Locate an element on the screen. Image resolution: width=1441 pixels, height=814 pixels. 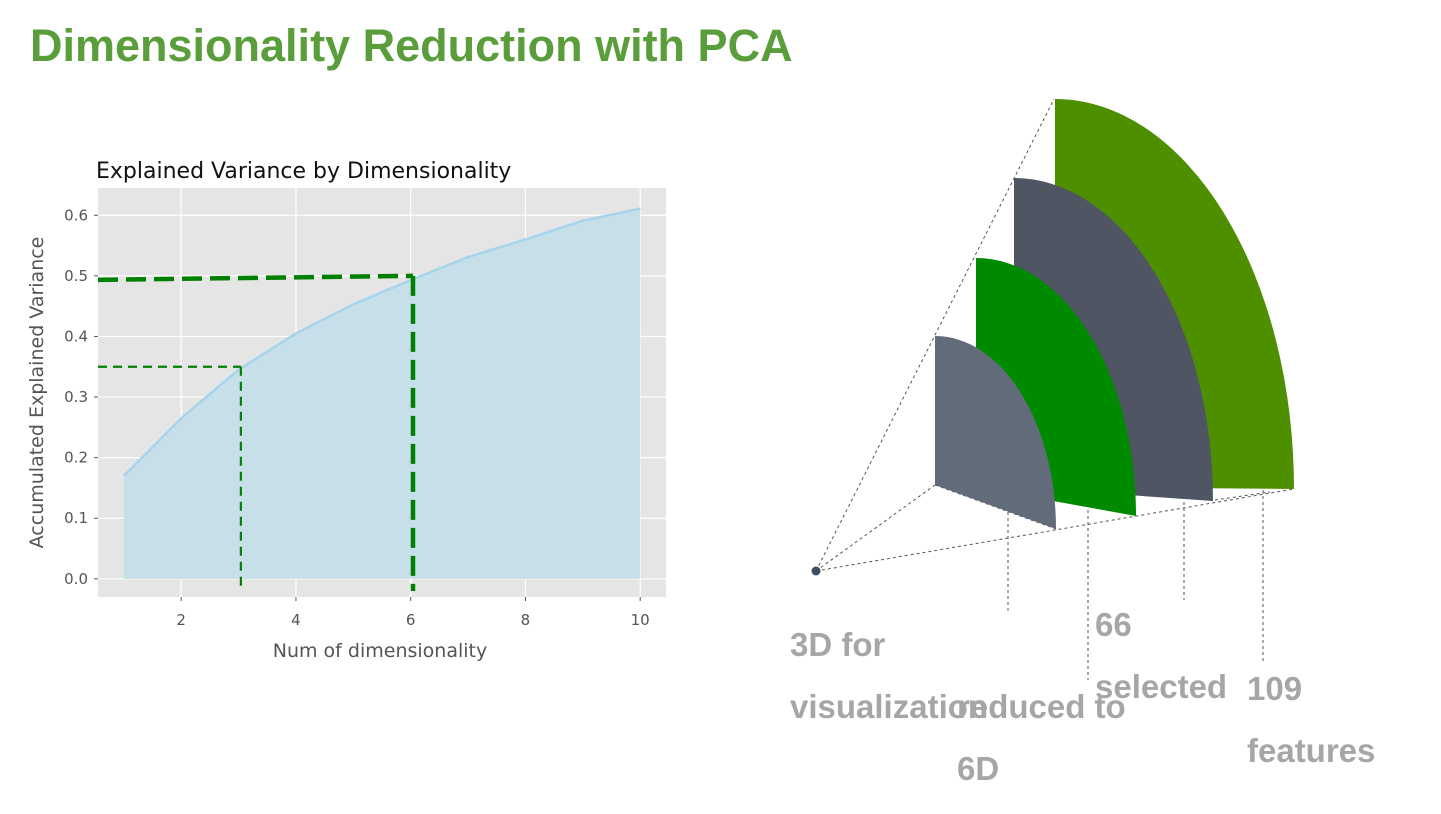
variance-line is located at coordinates (381, 342).